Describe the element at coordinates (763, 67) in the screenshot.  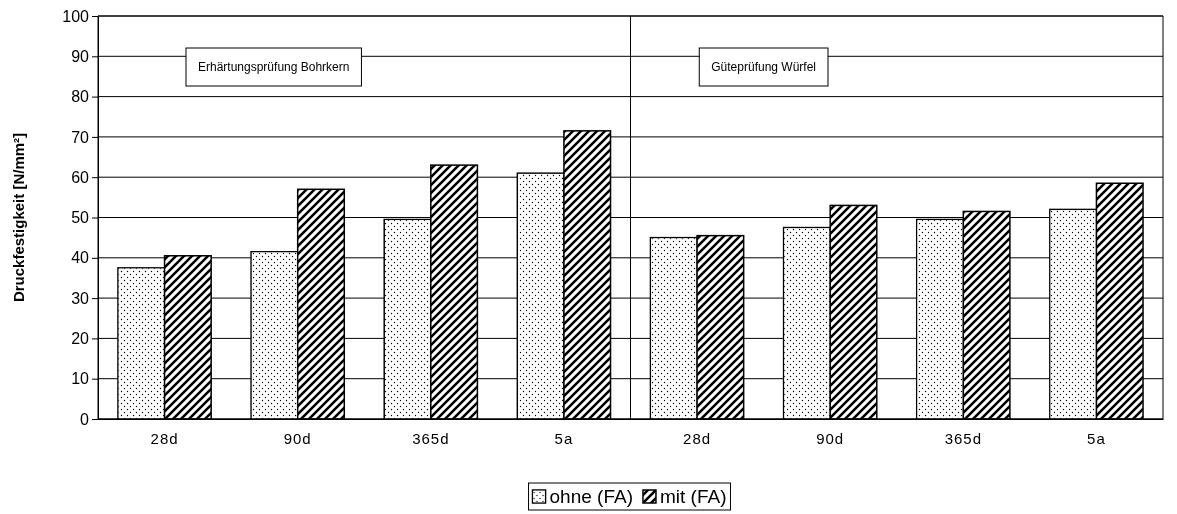
I see `annotation: Güteprüfung Würfel` at that location.